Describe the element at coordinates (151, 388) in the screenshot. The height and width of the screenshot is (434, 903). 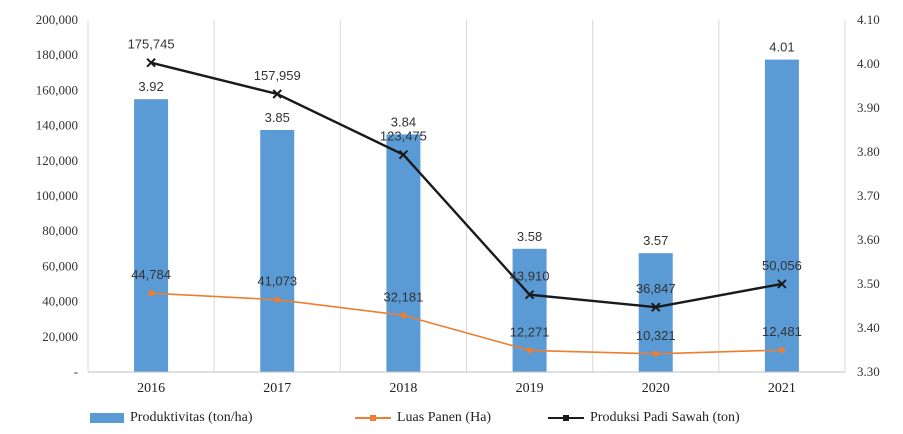
I see `x-tick-label: 2016` at that location.